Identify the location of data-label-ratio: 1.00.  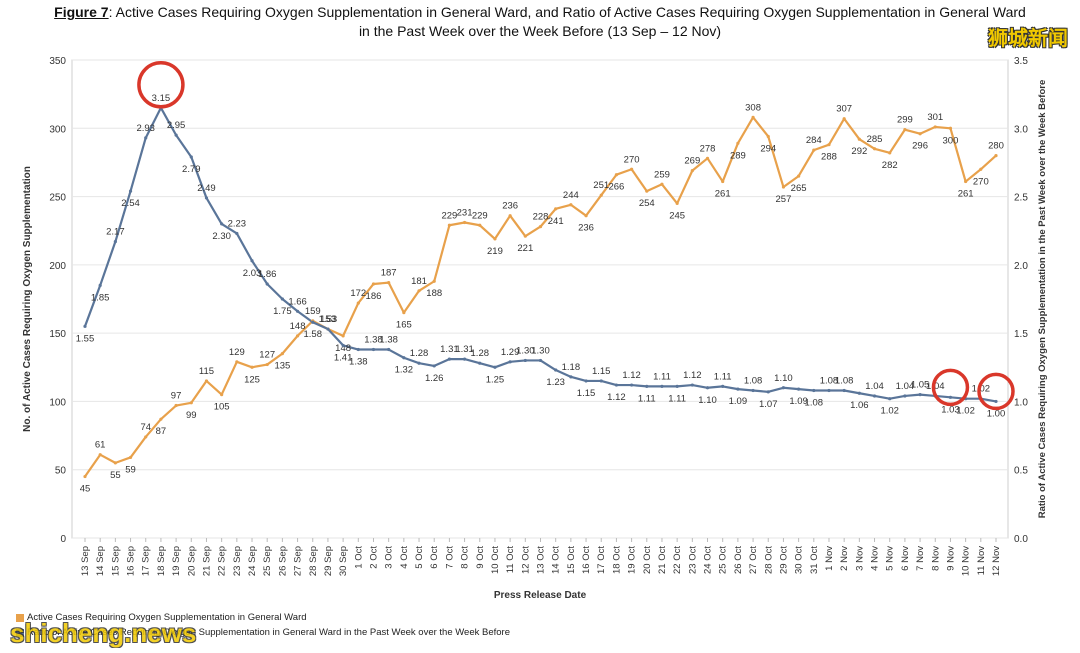
(996, 413).